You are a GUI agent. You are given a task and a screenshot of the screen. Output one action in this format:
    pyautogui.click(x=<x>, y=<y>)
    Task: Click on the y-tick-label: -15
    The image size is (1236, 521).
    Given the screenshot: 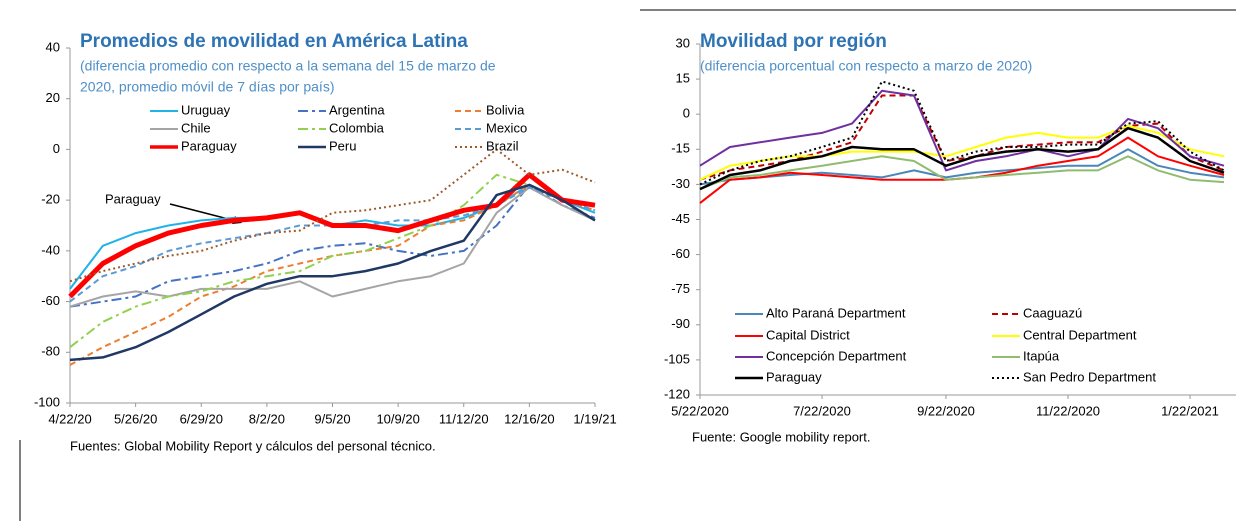 What is the action you would take?
    pyautogui.click(x=680, y=148)
    